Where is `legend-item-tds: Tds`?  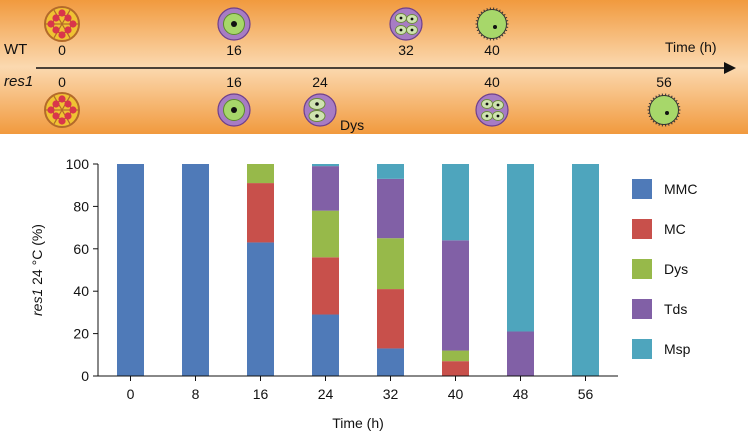
legend-item-tds: Tds is located at coordinates (659, 309).